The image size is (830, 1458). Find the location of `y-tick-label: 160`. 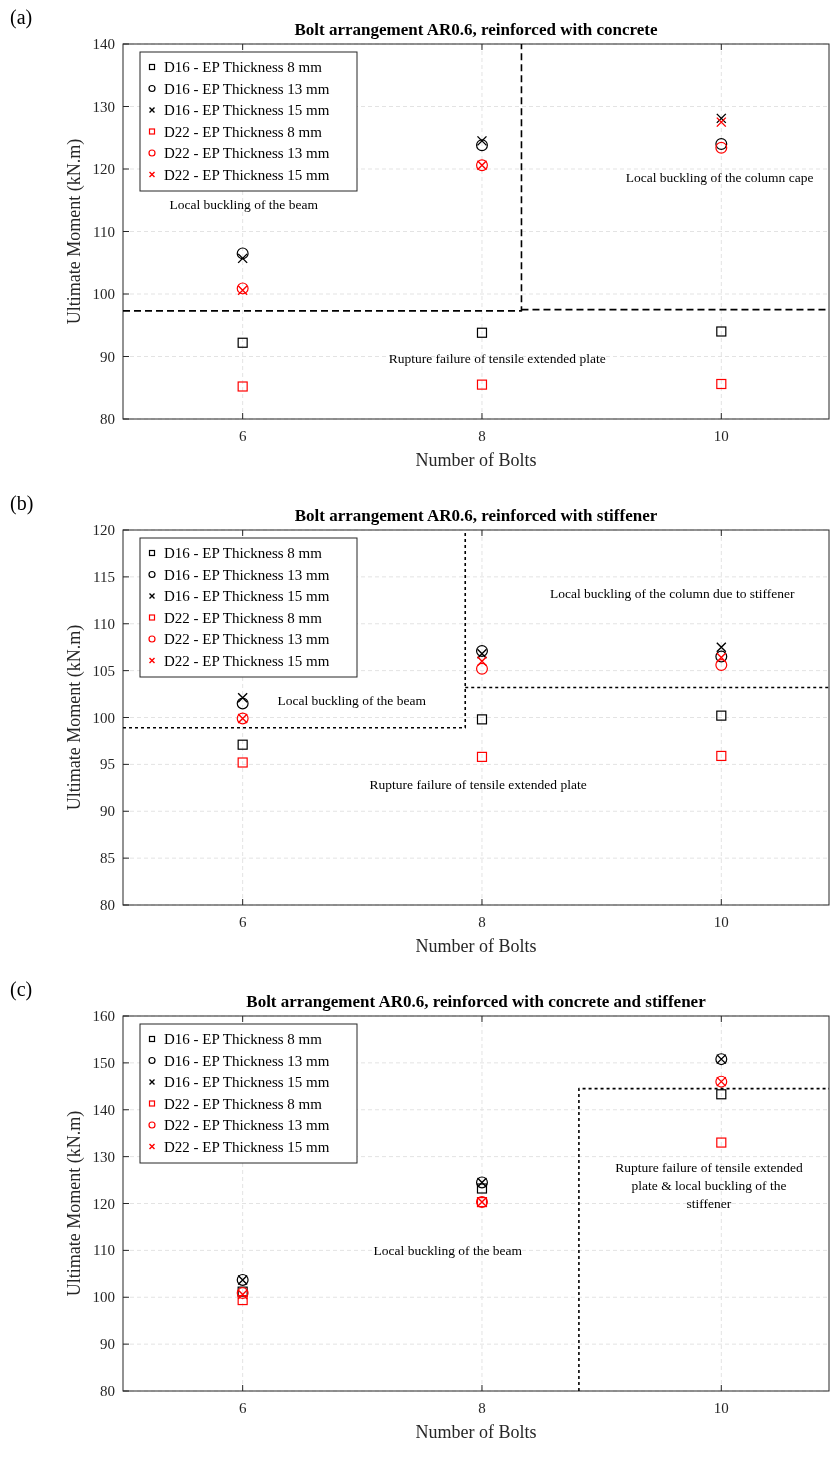

y-tick-label: 160 is located at coordinates (103, 1016).